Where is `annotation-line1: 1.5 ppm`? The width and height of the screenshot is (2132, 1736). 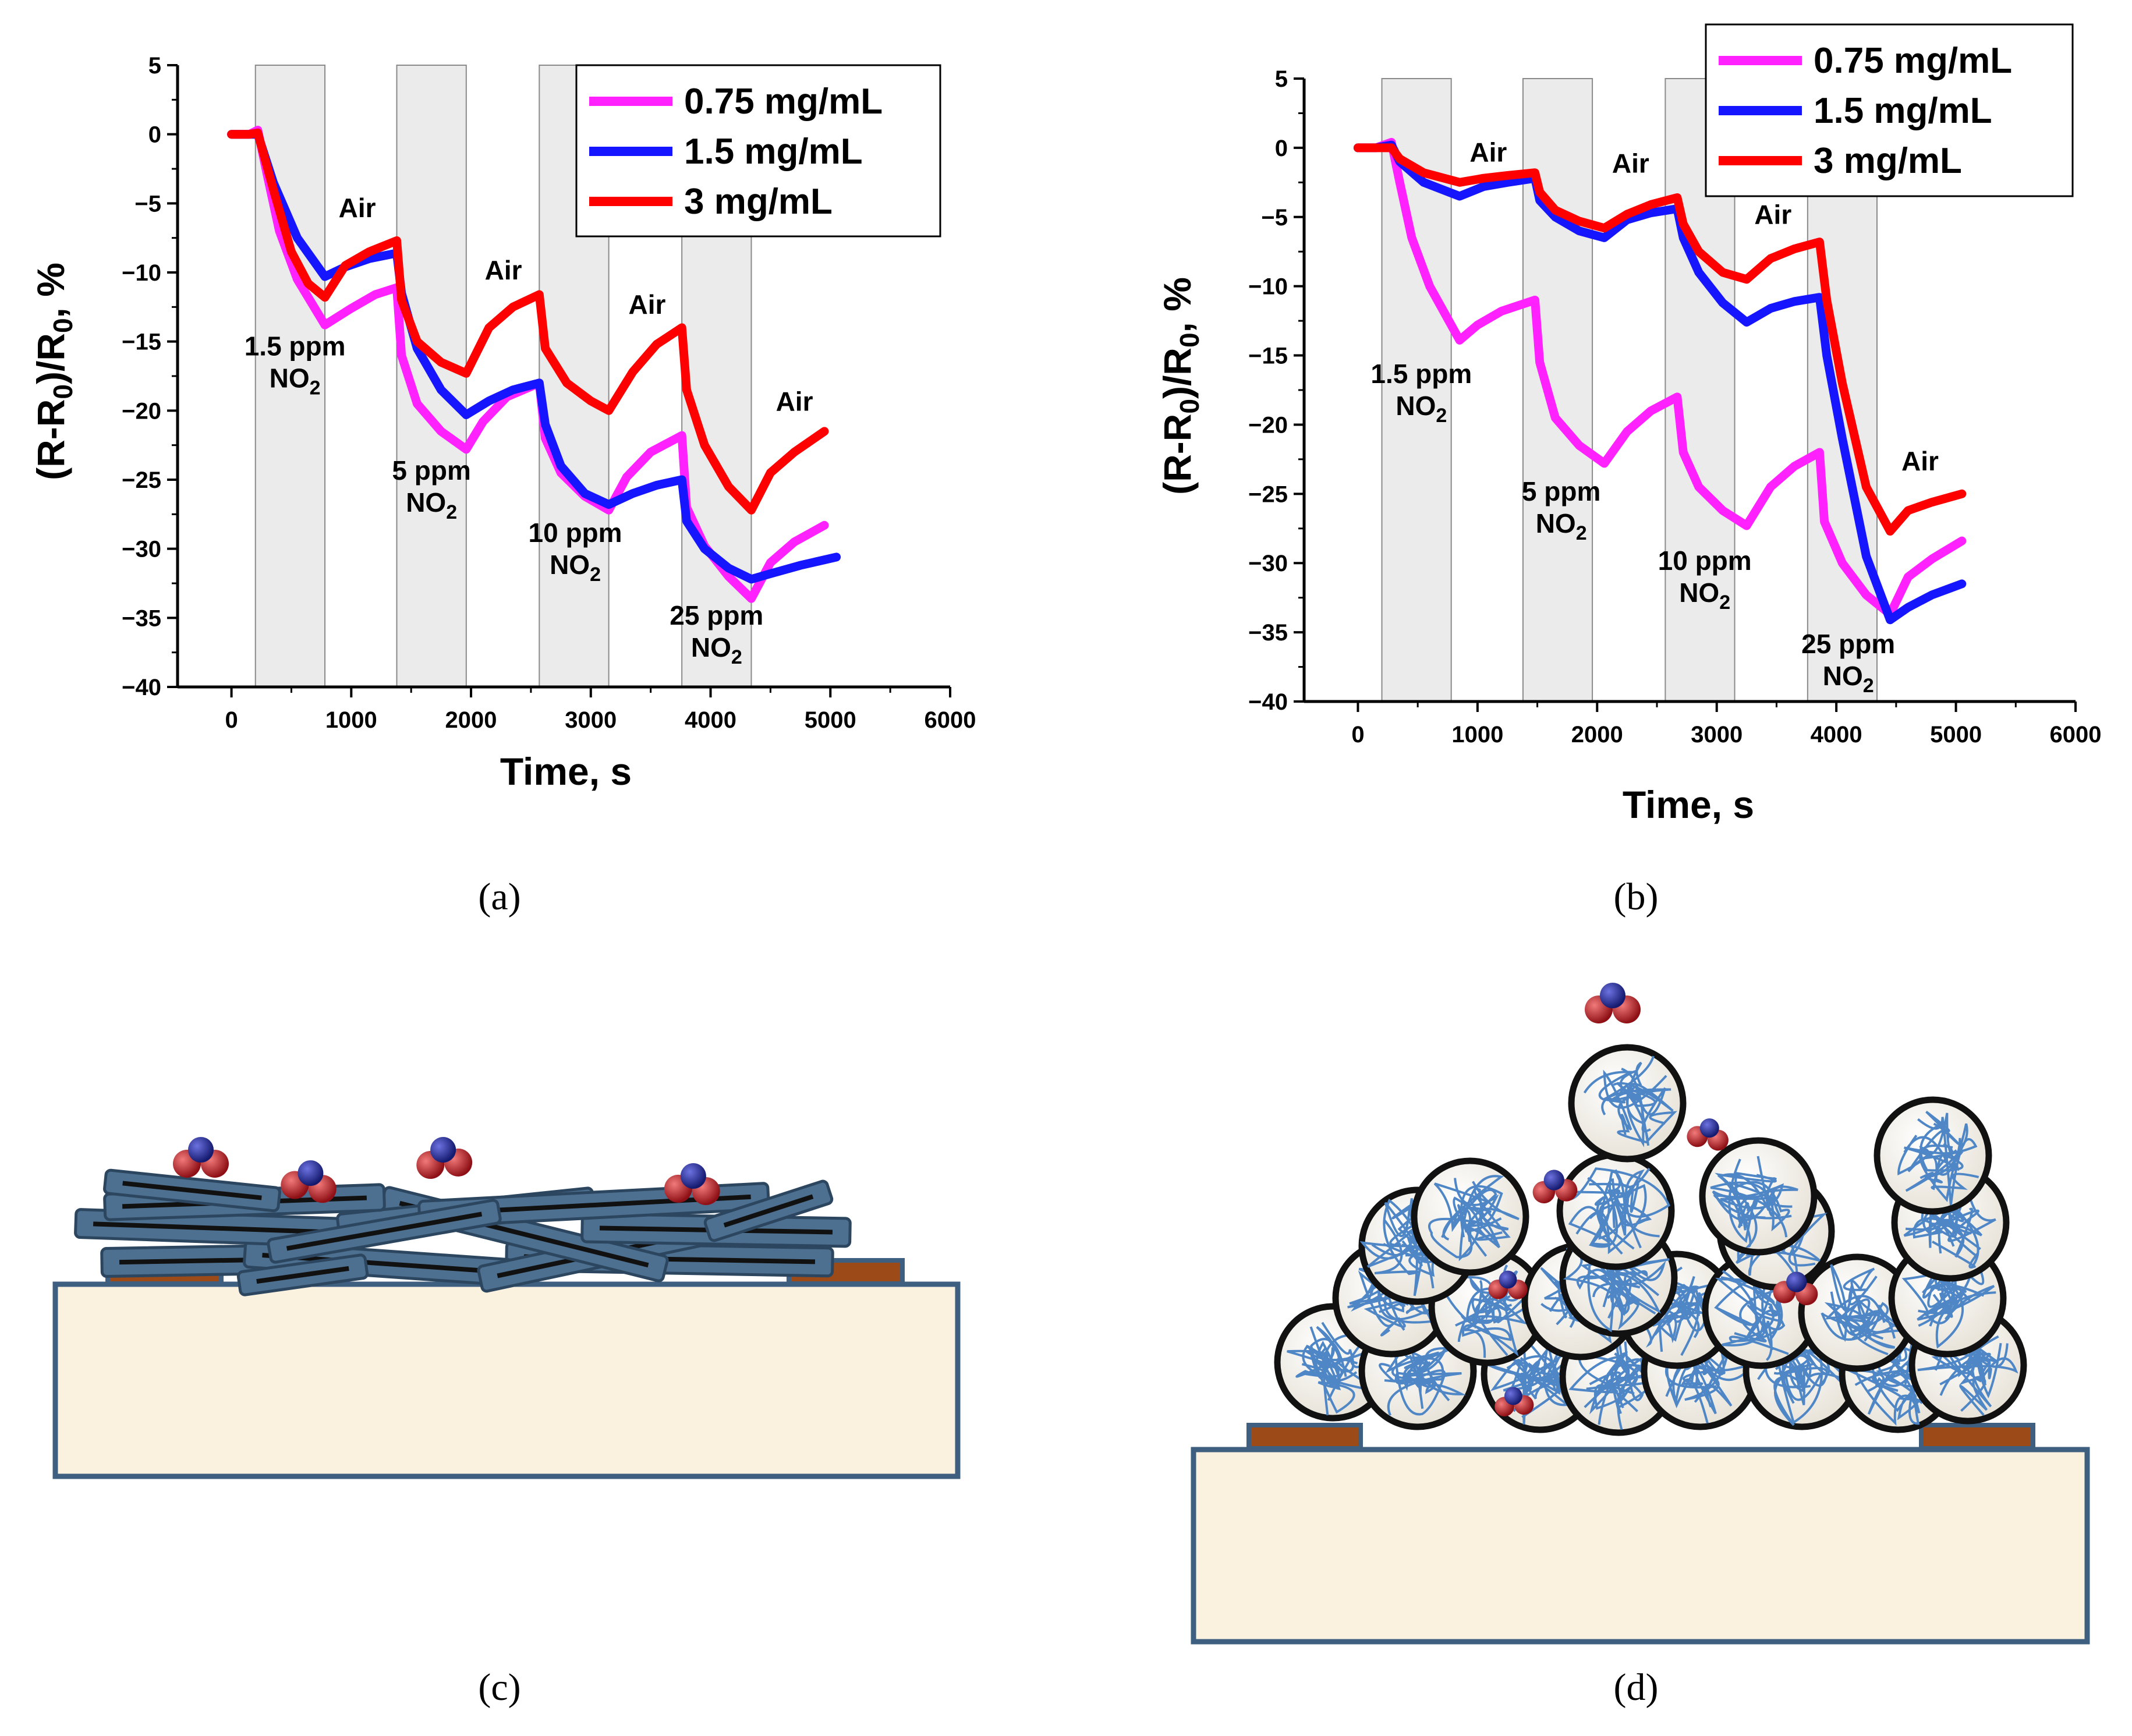
annotation-line1: 1.5 ppm is located at coordinates (295, 346).